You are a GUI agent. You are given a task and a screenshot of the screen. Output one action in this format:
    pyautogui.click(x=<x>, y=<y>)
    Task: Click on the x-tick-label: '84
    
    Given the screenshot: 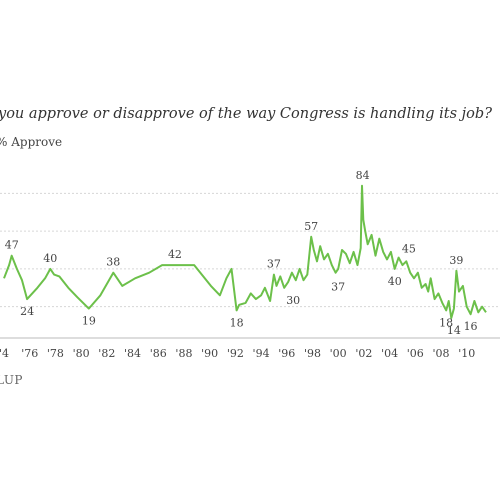 What is the action you would take?
    pyautogui.click(x=132, y=353)
    